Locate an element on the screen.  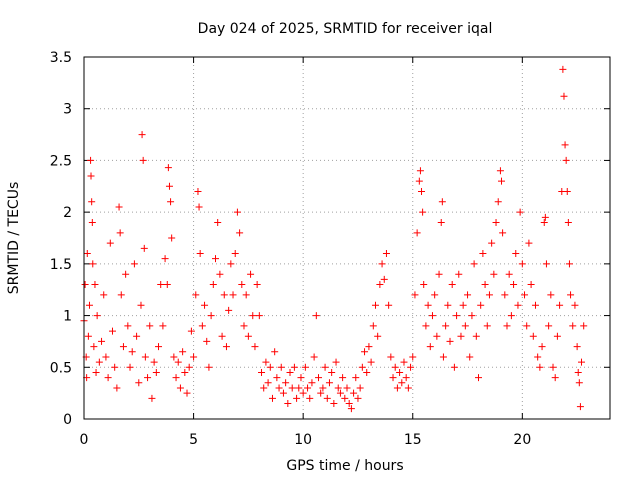
x-tick-label: 0 is located at coordinates (84, 440).